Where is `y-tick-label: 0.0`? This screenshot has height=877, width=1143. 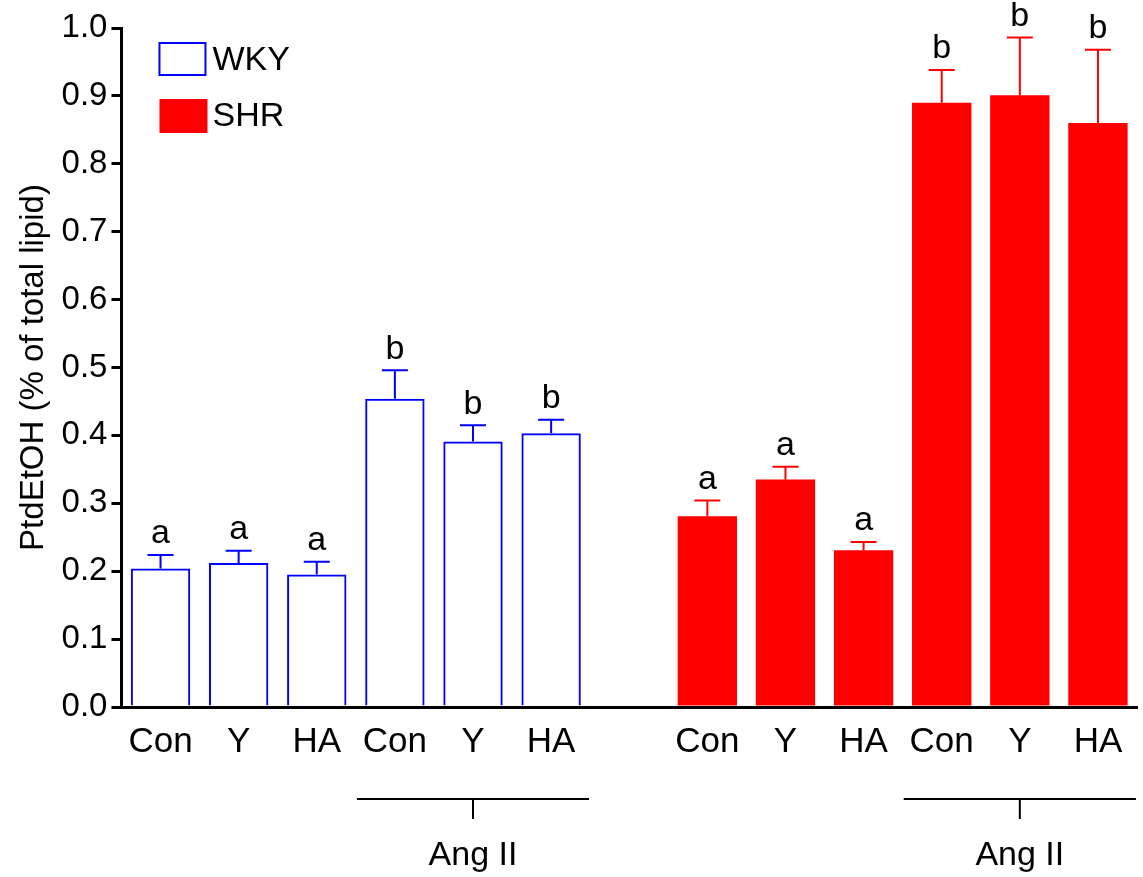
y-tick-label: 0.0 is located at coordinates (84, 705).